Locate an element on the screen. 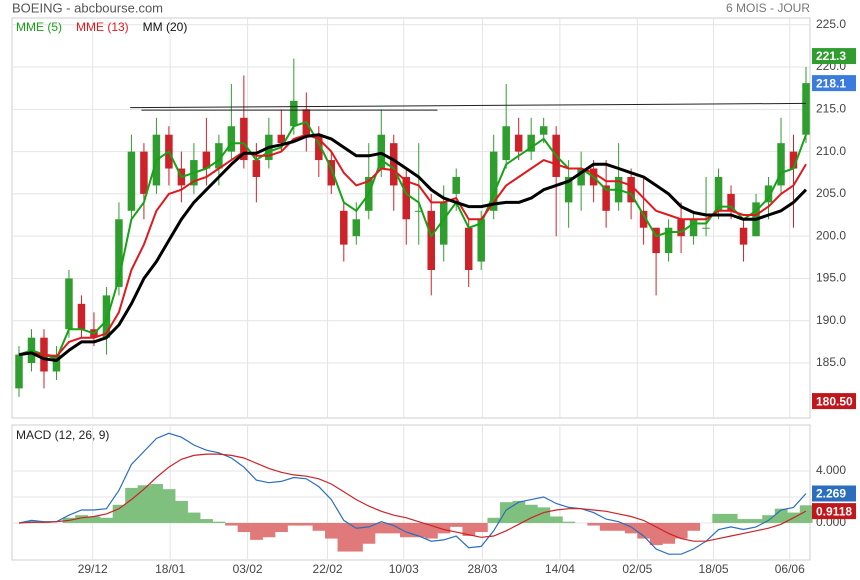  x-tick-label: 06/06 is located at coordinates (790, 569).